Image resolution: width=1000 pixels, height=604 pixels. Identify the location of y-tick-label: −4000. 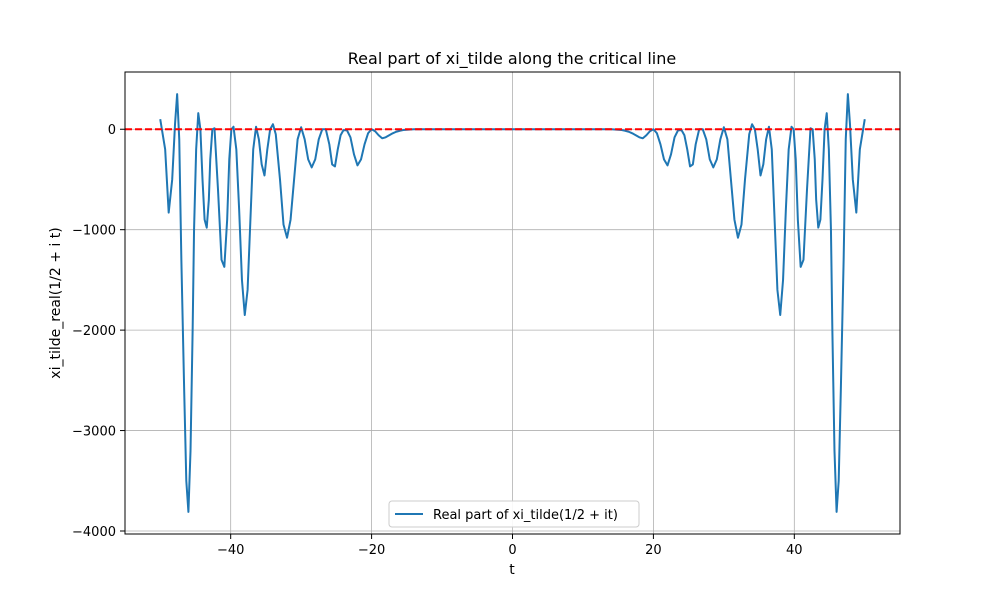
(94, 532).